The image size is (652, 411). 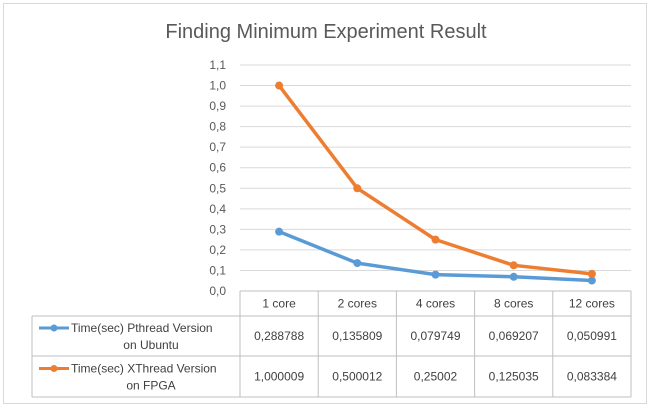 What do you see at coordinates (217, 127) in the screenshot?
I see `y-tick-label: 0,8` at bounding box center [217, 127].